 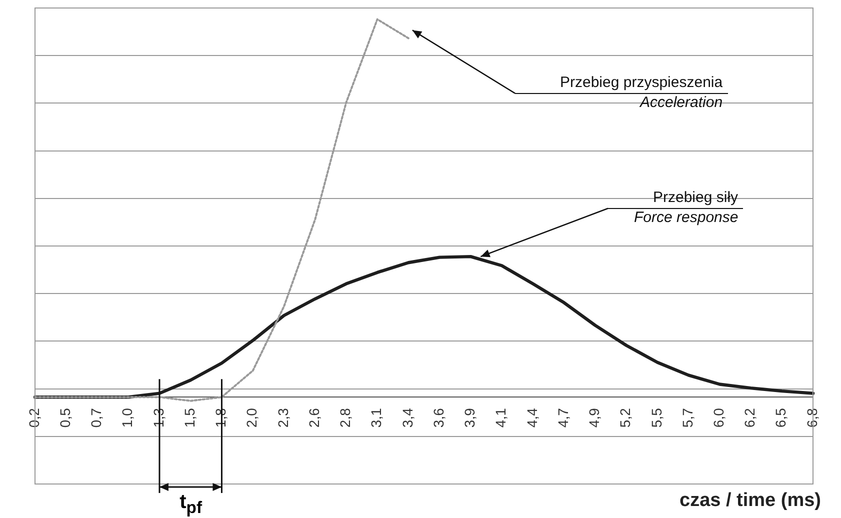 I want to click on x-tick-label: 6,2, so click(x=750, y=418).